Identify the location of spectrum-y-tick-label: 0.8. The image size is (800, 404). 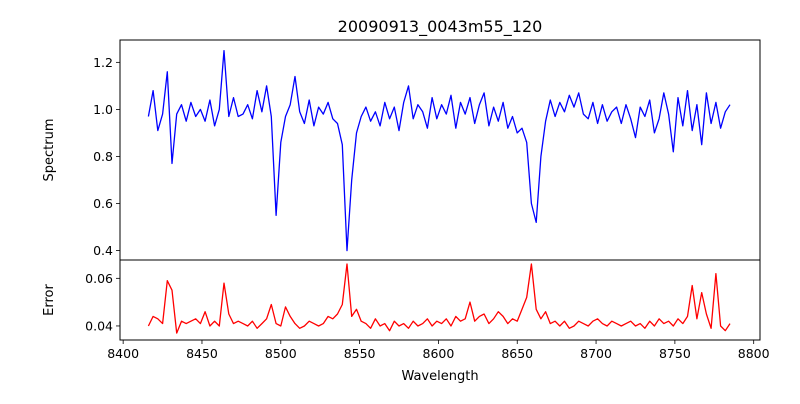
(103, 156).